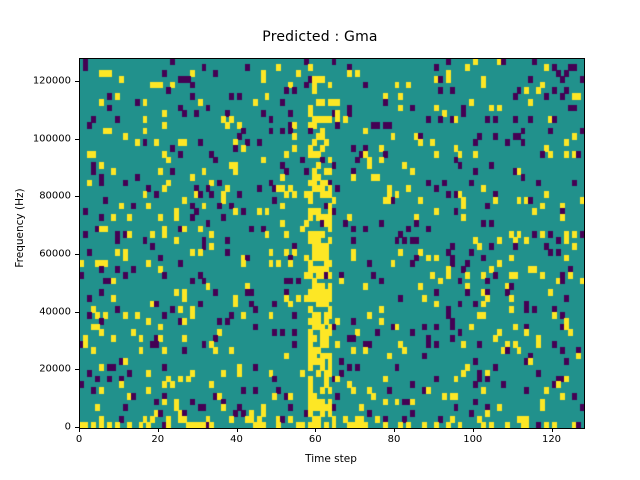  Describe the element at coordinates (55, 254) in the screenshot. I see `y-tick-label: 60000` at that location.